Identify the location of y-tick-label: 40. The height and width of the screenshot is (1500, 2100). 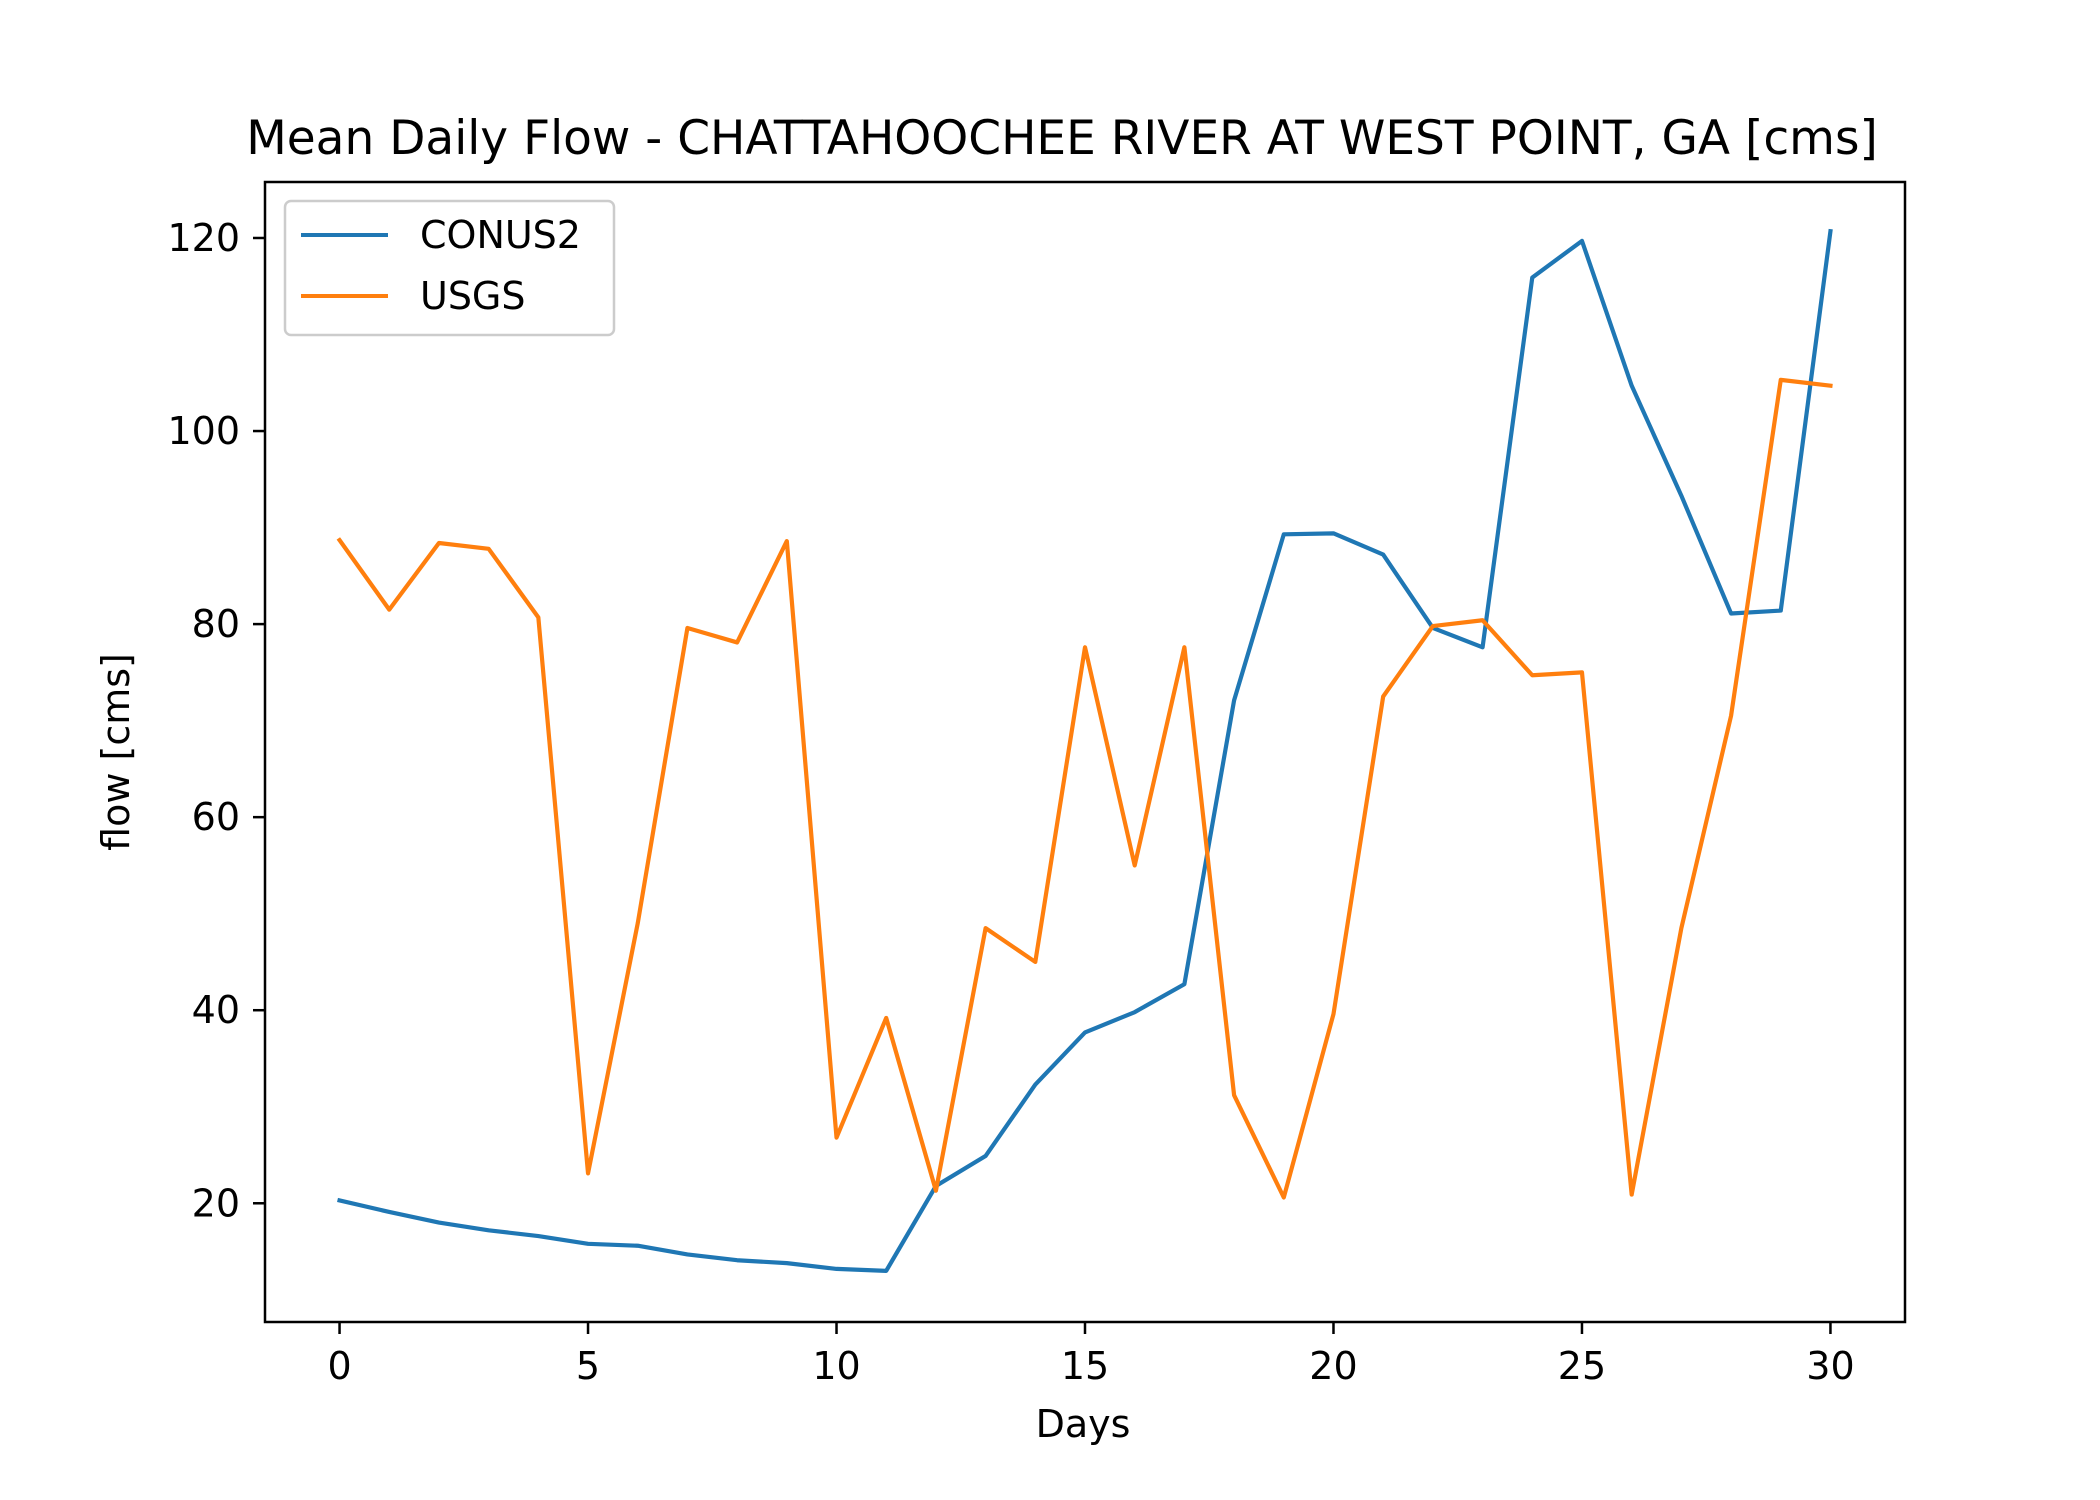
(216, 1010).